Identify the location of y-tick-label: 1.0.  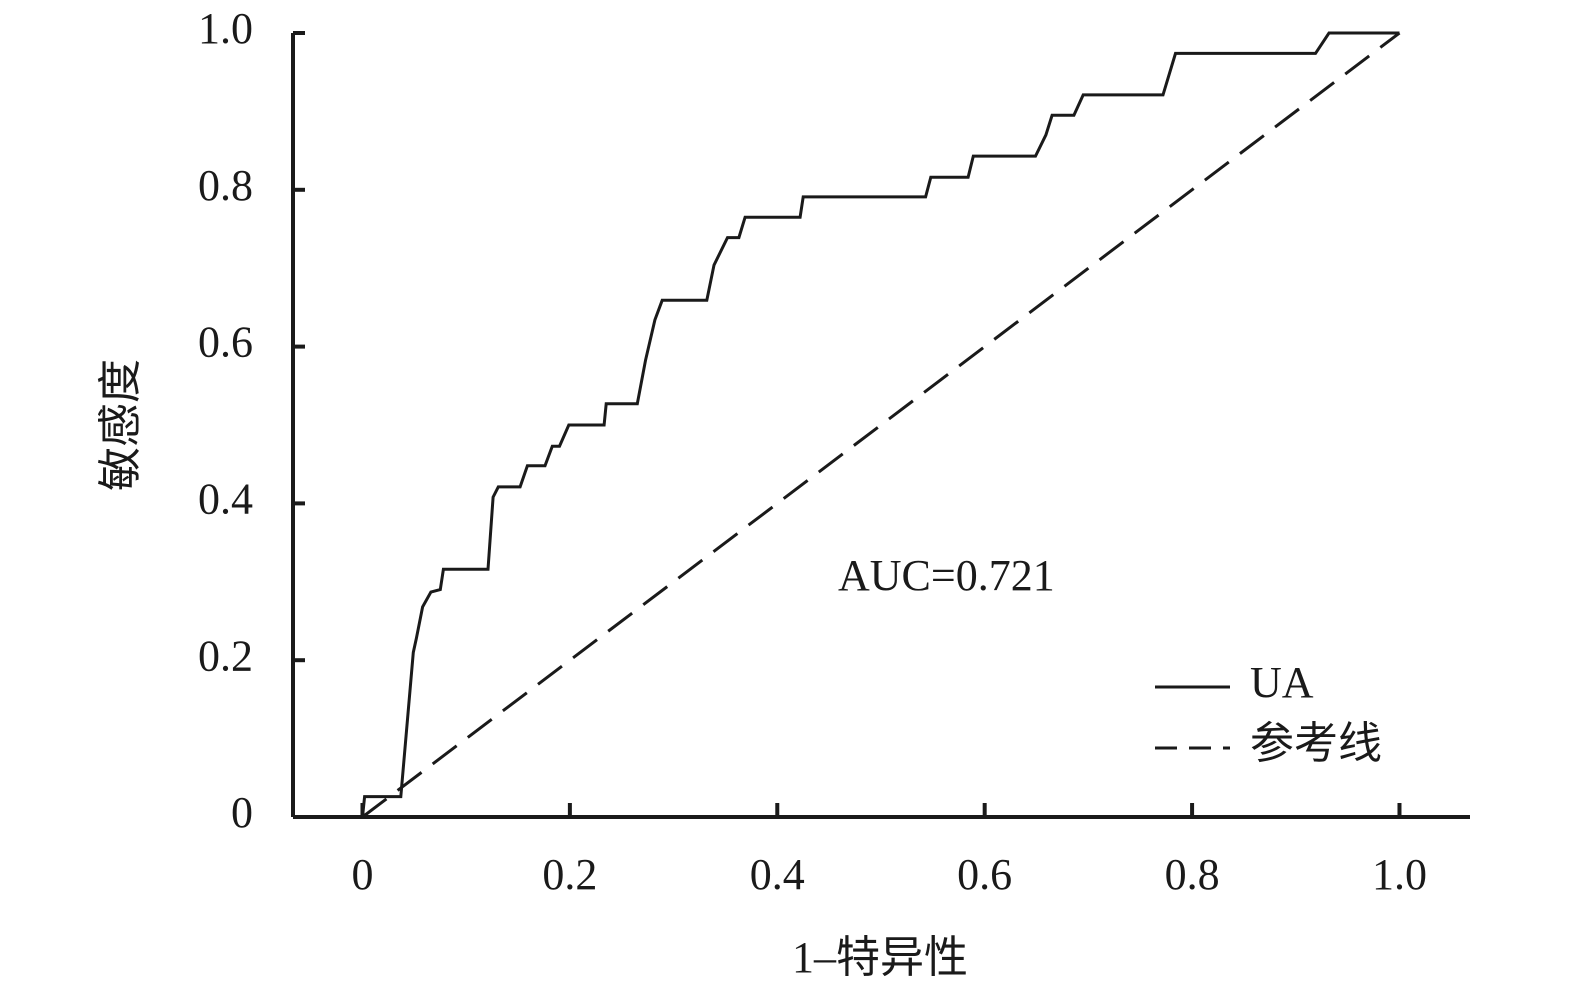
(225, 28).